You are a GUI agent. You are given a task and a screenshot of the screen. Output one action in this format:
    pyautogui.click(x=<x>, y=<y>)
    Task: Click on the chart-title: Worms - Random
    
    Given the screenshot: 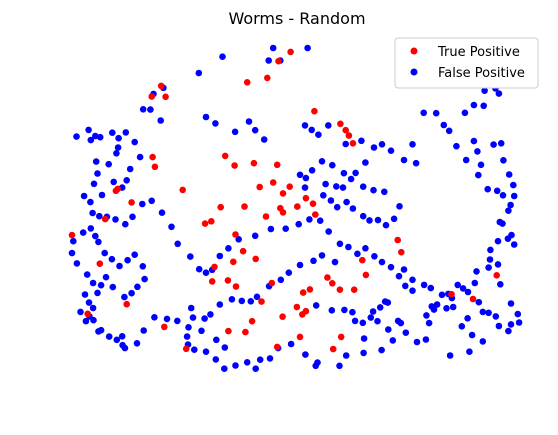 What is the action you would take?
    pyautogui.click(x=296, y=18)
    